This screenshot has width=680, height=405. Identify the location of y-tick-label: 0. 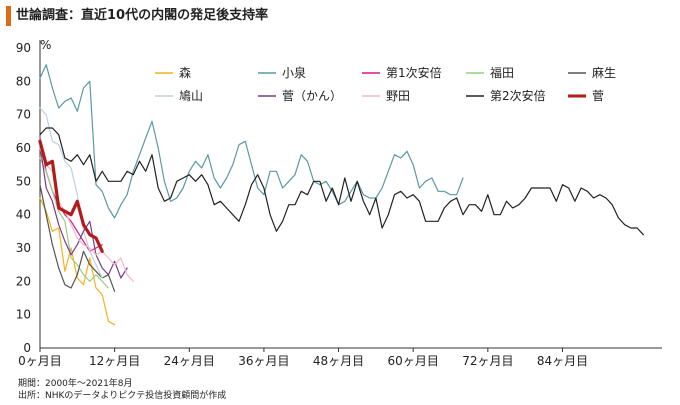
(27, 348).